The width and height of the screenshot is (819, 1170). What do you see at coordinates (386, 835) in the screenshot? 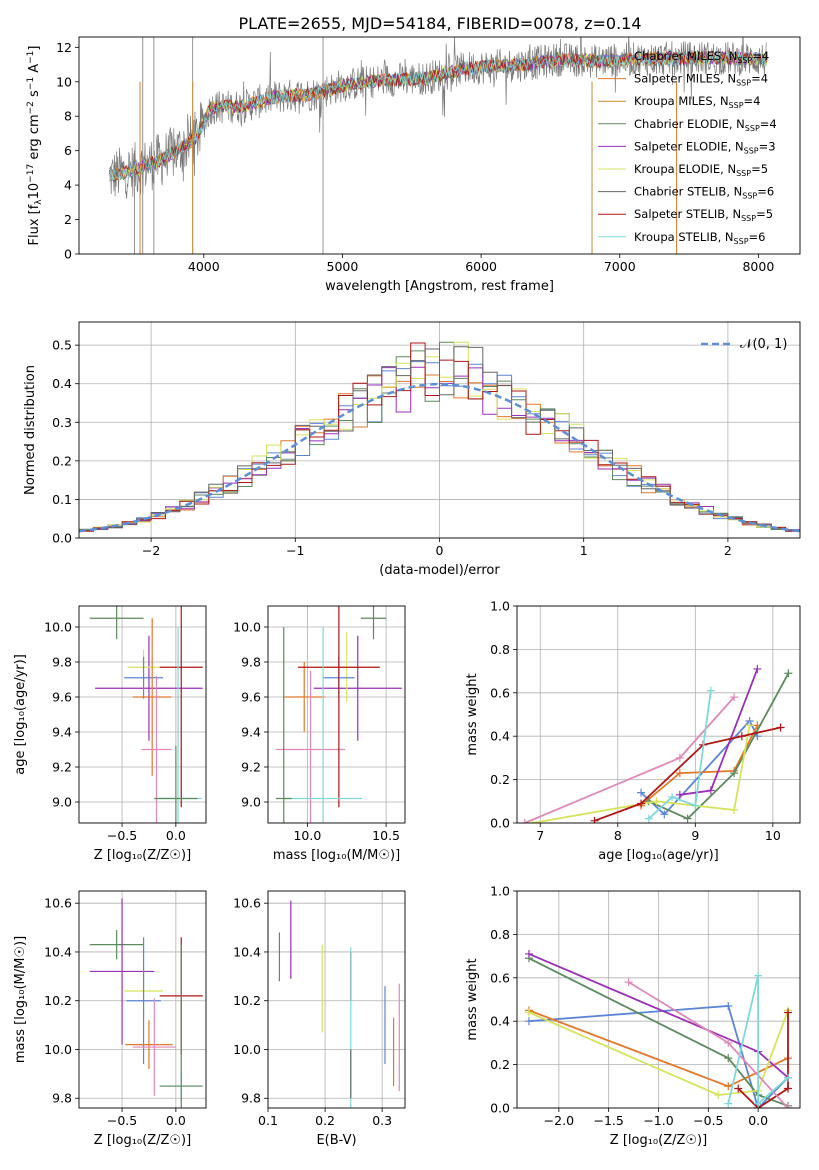
I see `x-tick-label: 10.5` at bounding box center [386, 835].